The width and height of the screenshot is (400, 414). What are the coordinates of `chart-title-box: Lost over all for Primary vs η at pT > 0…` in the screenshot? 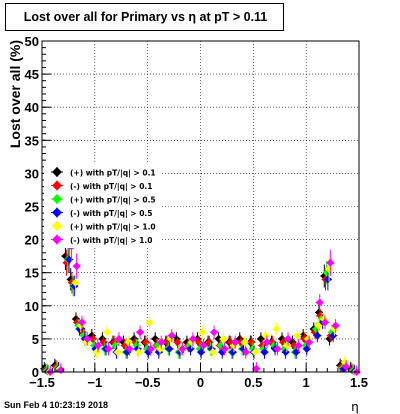 It's located at (144, 17).